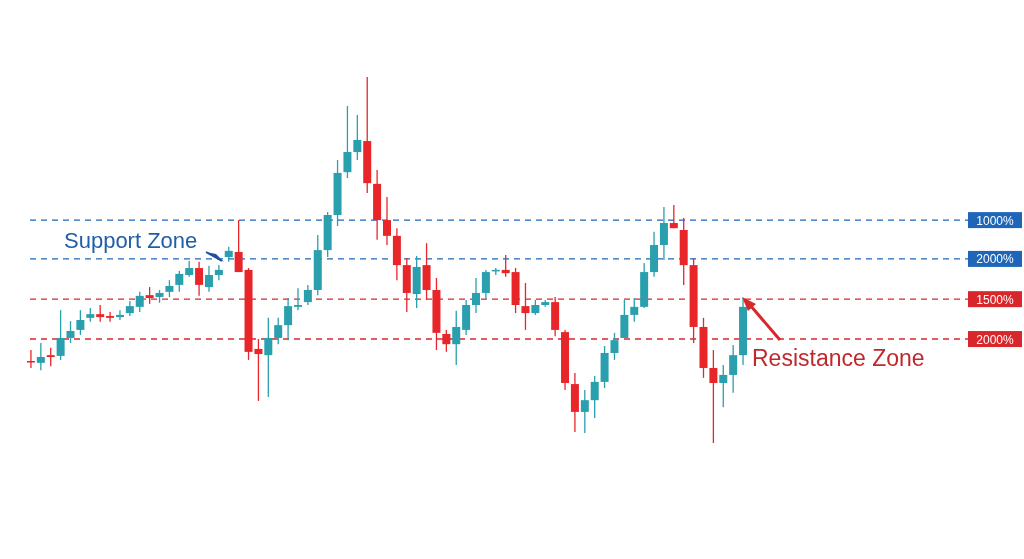 This screenshot has width=1024, height=559. What do you see at coordinates (995, 299) in the screenshot?
I see `text: 1500%` at bounding box center [995, 299].